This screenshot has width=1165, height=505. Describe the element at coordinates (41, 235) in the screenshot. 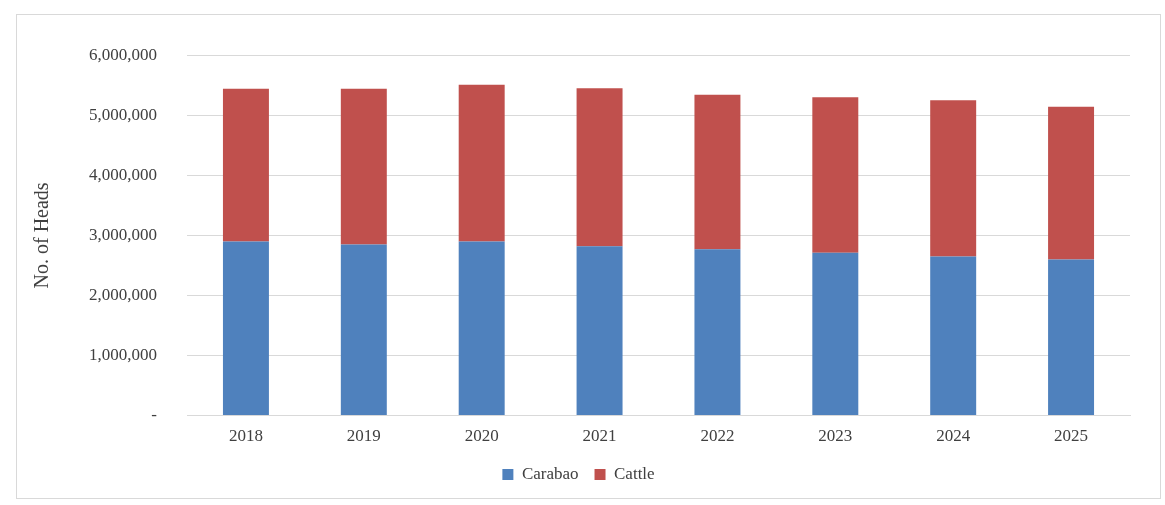

I see `y-axis-title: No. of Heads` at that location.